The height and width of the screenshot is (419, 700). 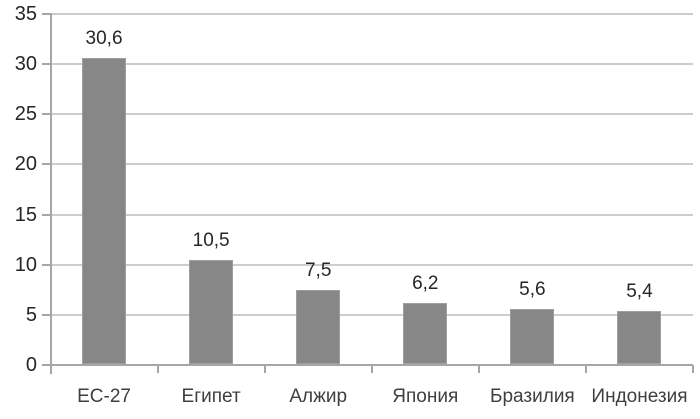 I want to click on y-tick-label: 20, so click(x=25, y=164).